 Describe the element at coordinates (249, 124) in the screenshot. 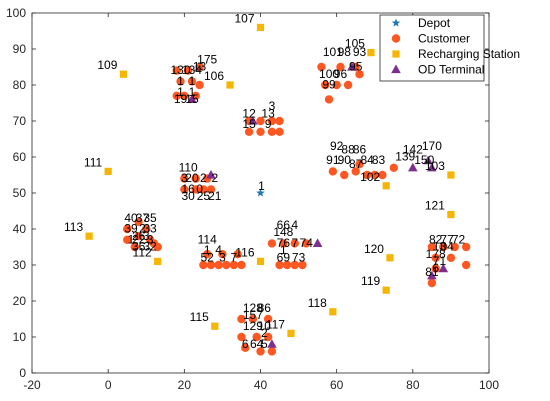

I see `point-label: 15` at that location.